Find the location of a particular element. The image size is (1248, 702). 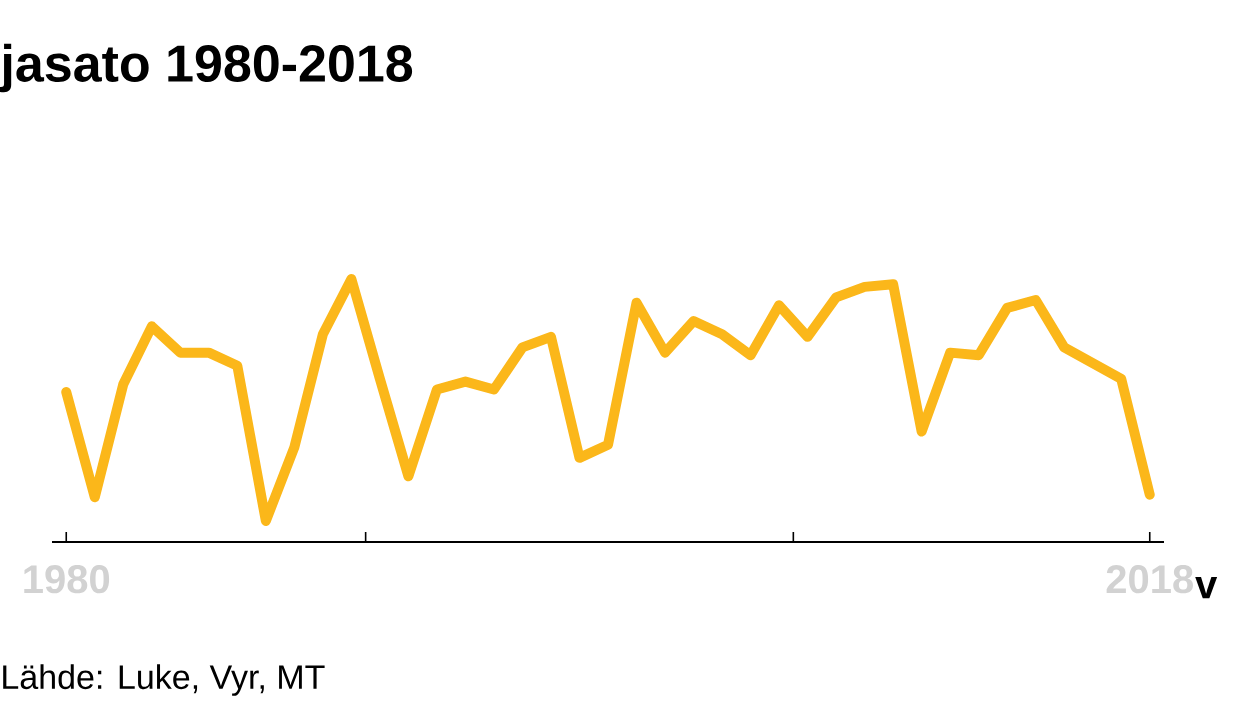

text: Lähde: Luke, Vyr, MT is located at coordinates (164, 680).